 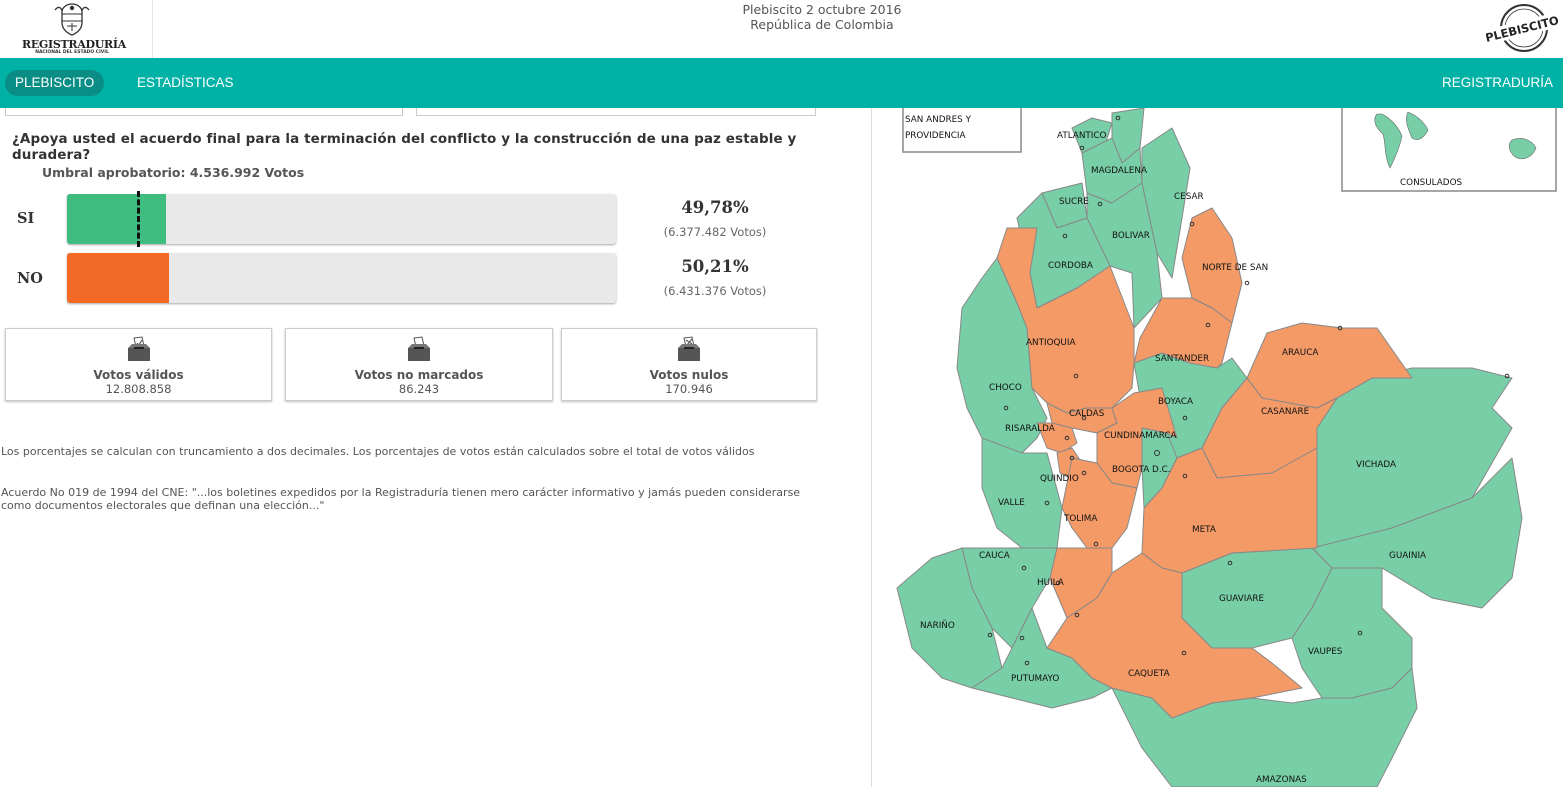 What do you see at coordinates (1407, 556) in the screenshot?
I see `map-label-guainia: GUAINIA` at bounding box center [1407, 556].